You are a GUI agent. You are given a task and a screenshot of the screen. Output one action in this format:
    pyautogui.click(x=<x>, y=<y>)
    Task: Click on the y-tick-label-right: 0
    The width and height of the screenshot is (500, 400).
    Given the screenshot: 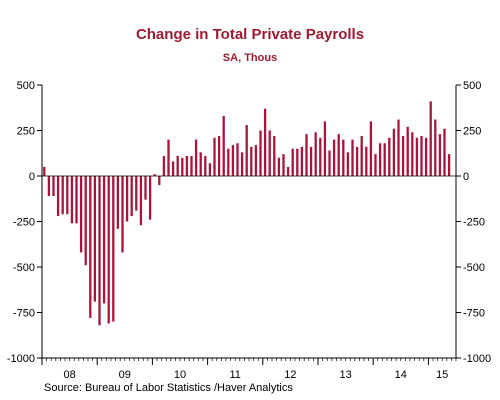 What is the action you would take?
    pyautogui.click(x=466, y=177)
    